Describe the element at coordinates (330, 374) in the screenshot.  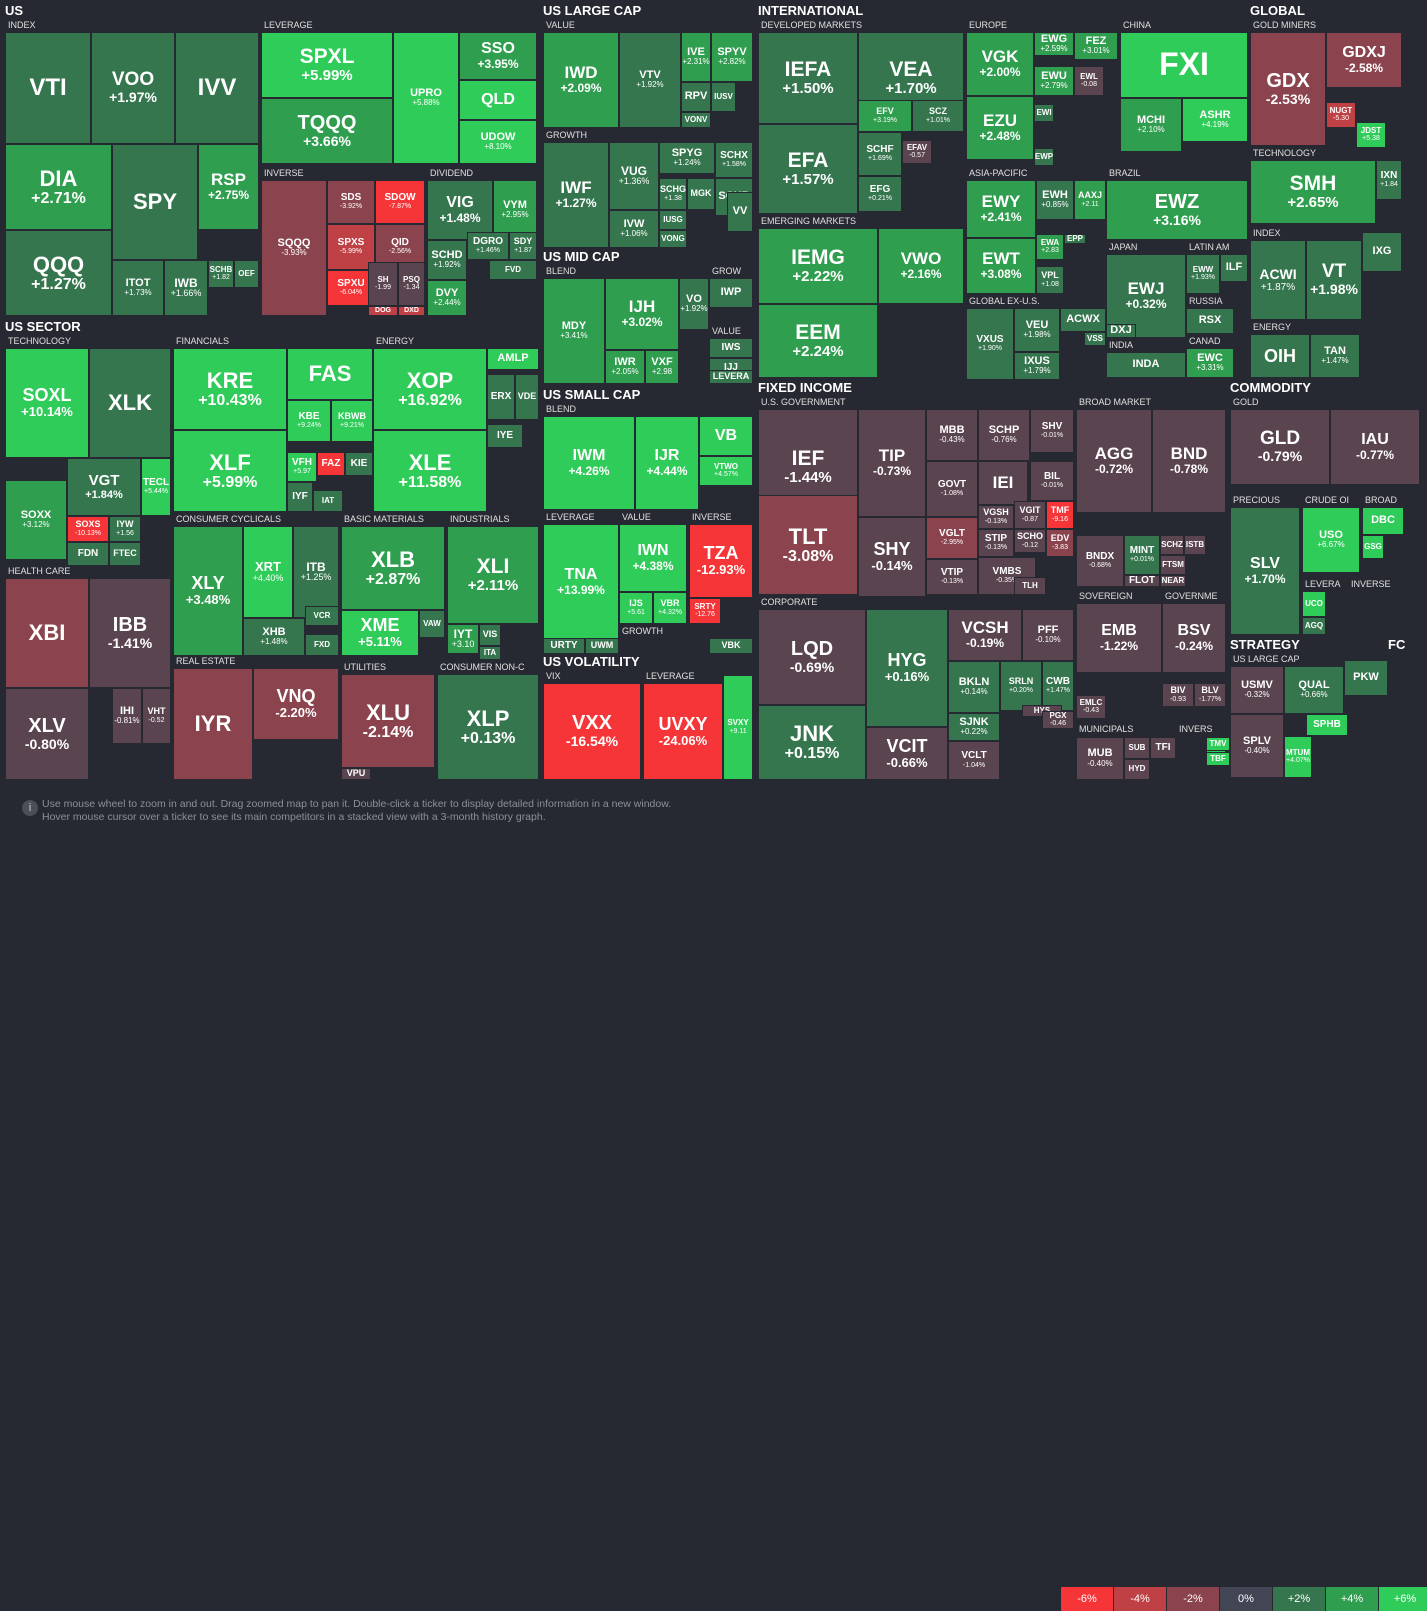
I see `ticker-tile-fas: FAS` at that location.